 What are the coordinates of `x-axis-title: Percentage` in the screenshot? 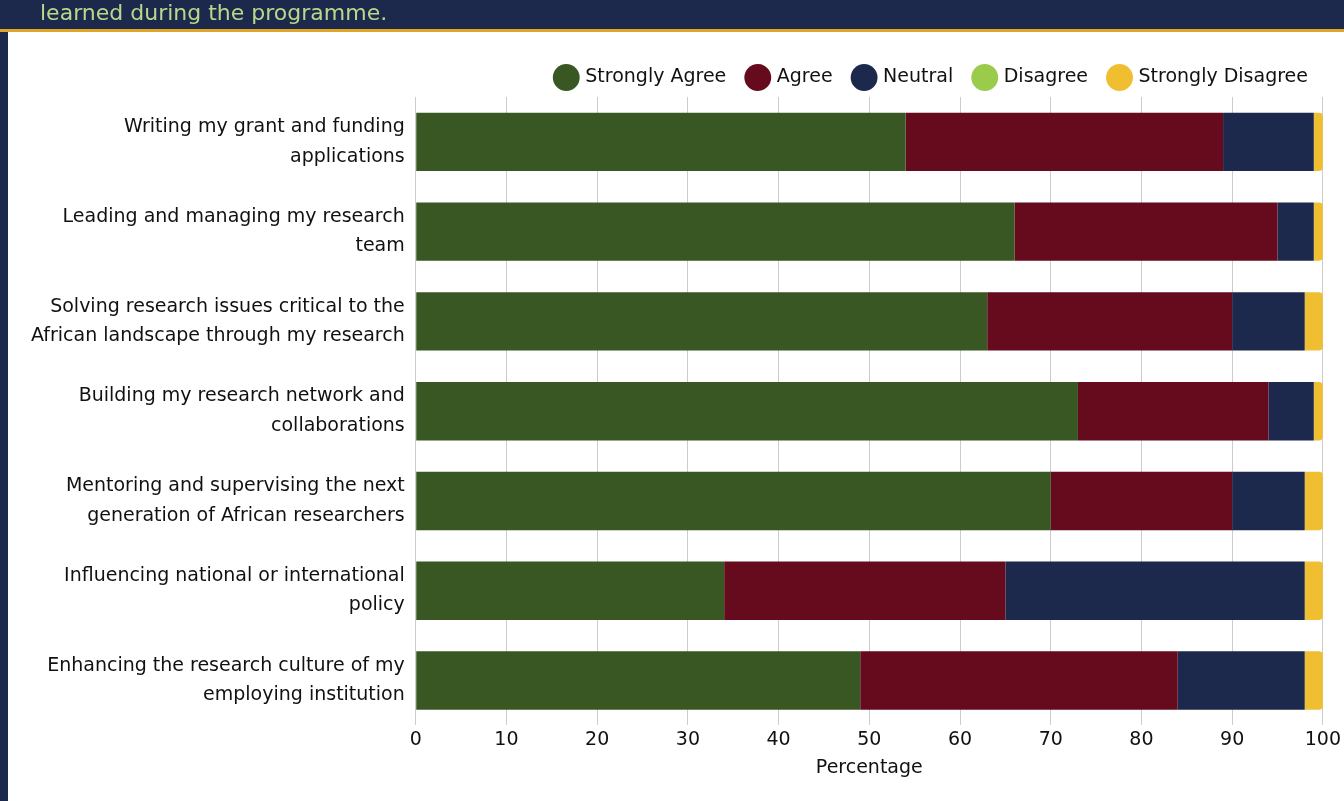 It's located at (869, 765).